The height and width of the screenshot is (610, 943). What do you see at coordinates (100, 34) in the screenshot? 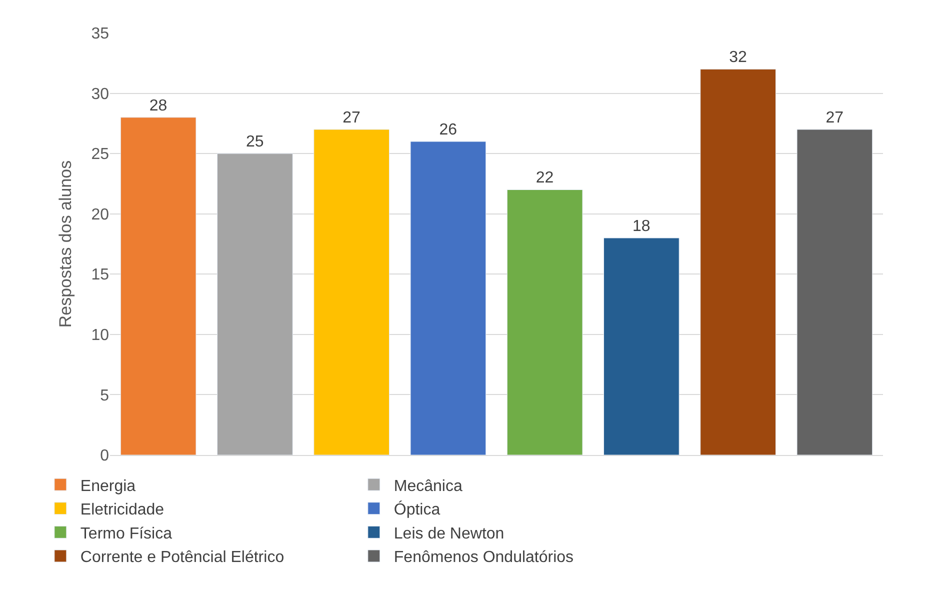
I see `y-tick-label: 35` at bounding box center [100, 34].